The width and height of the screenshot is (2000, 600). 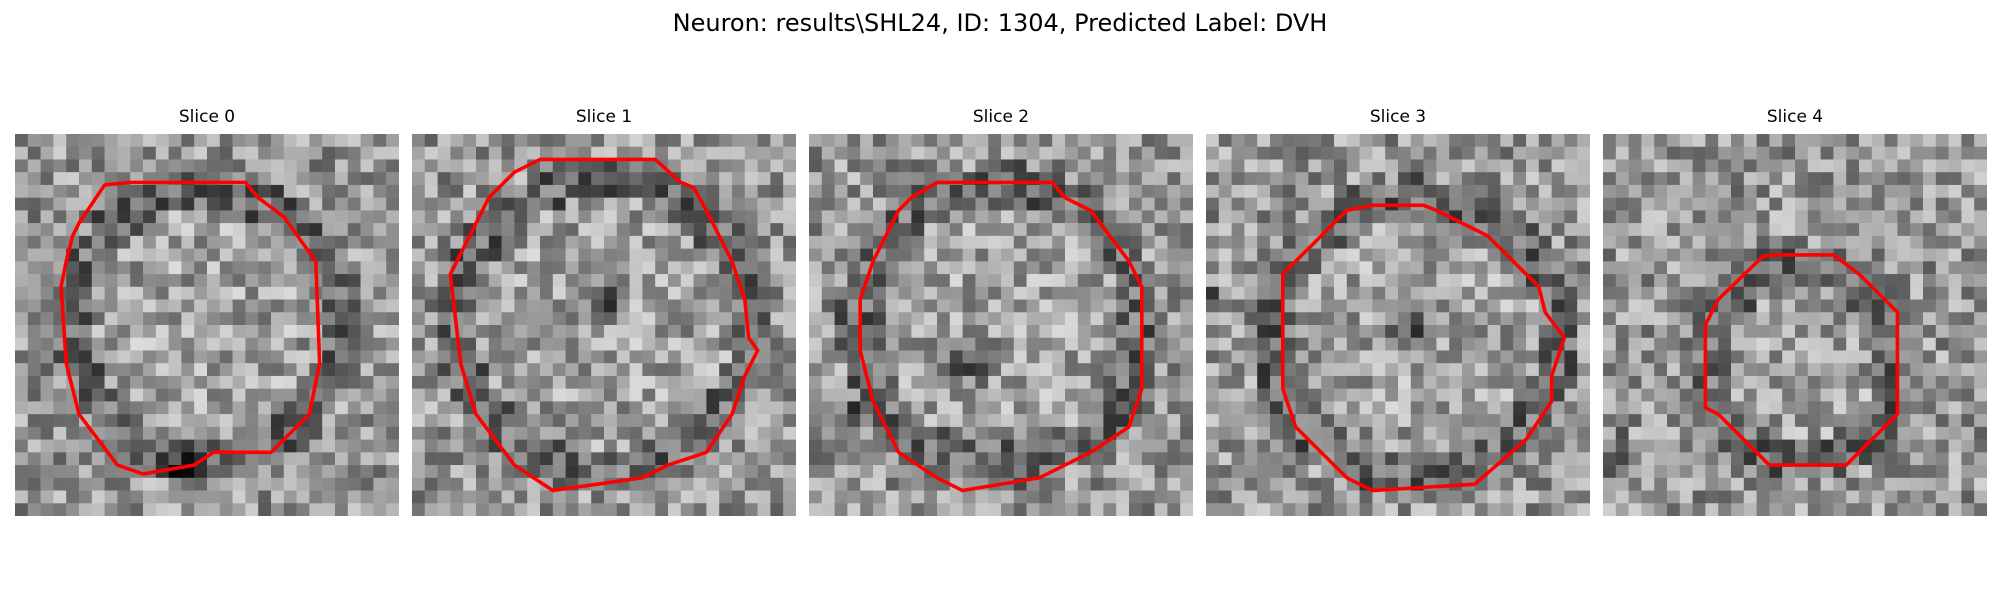 I want to click on slice-panel-4: Slice 4, so click(x=1795, y=311).